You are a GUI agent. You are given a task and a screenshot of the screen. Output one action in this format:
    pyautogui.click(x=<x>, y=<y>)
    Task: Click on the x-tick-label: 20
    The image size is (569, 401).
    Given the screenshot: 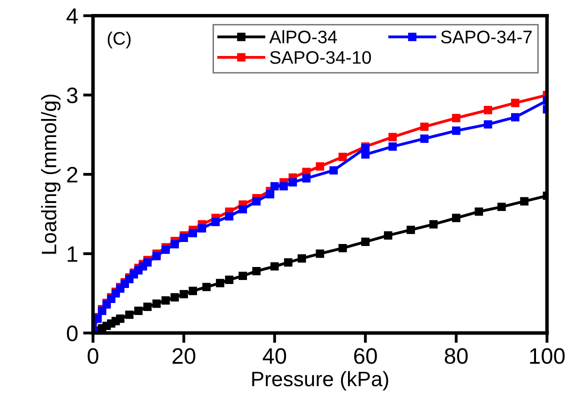 What is the action you would take?
    pyautogui.click(x=184, y=356)
    